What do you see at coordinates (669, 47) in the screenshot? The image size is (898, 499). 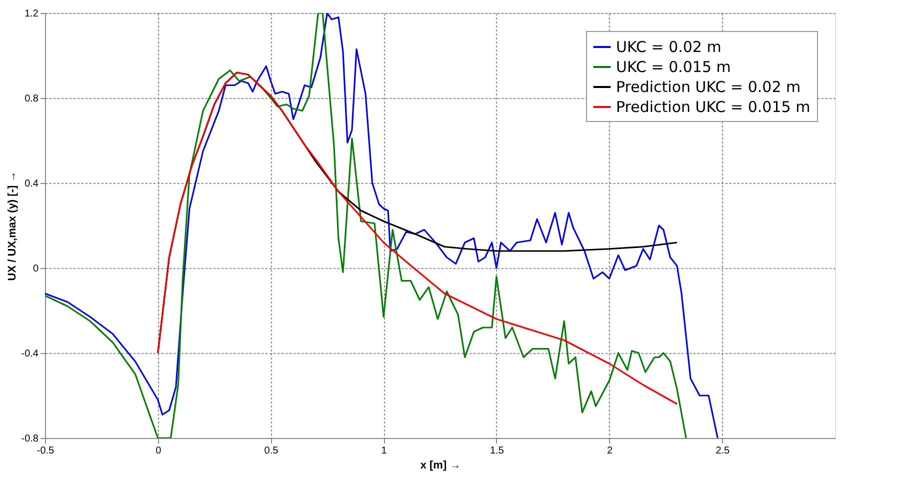 I see `legend-label: UKC = 0.02 m` at bounding box center [669, 47].